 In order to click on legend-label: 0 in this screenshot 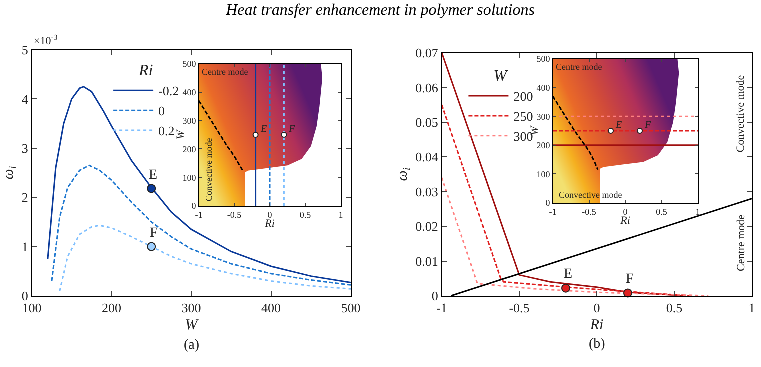, I will do `click(162, 111)`.